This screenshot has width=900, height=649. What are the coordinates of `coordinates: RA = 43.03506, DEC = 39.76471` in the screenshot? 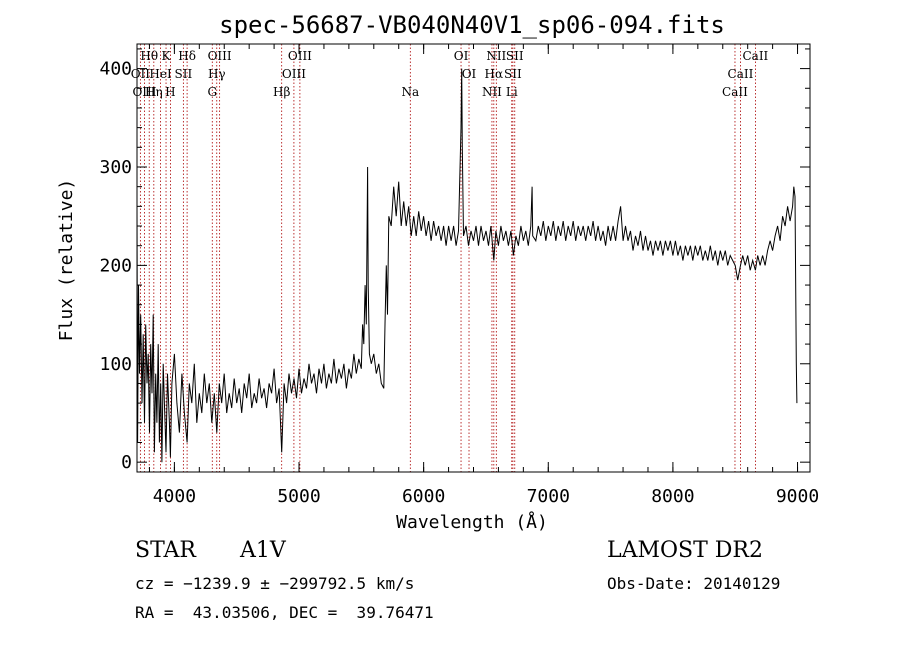 It's located at (284, 612).